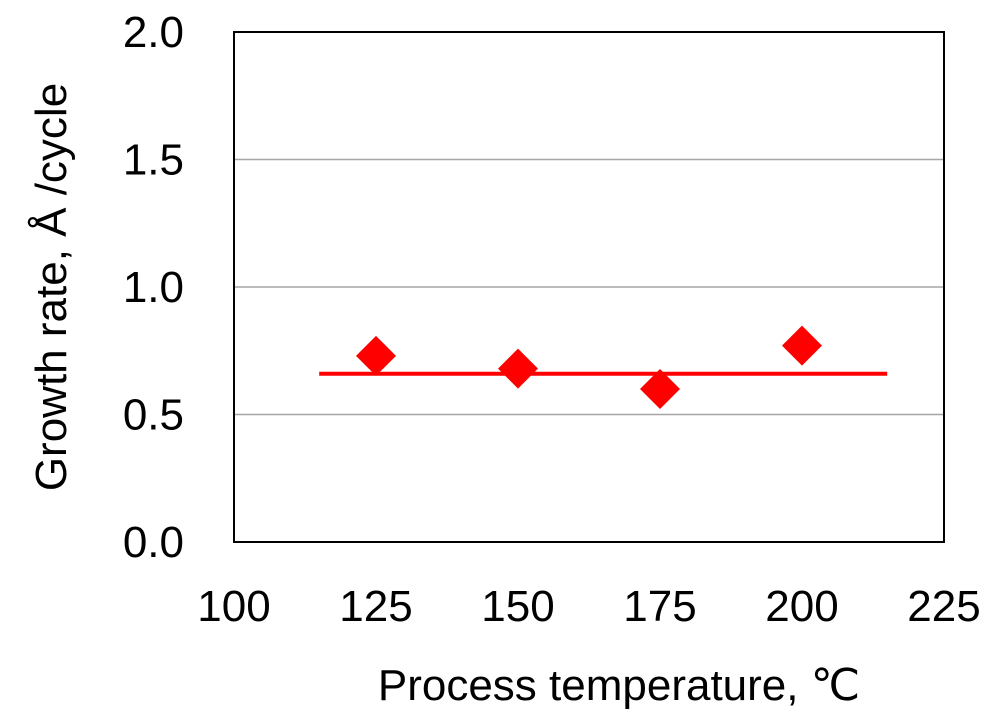 Image resolution: width=992 pixels, height=709 pixels. Describe the element at coordinates (588, 606) in the screenshot. I see `x-axis-tick-labels: 100 125 150 175 200 225` at that location.